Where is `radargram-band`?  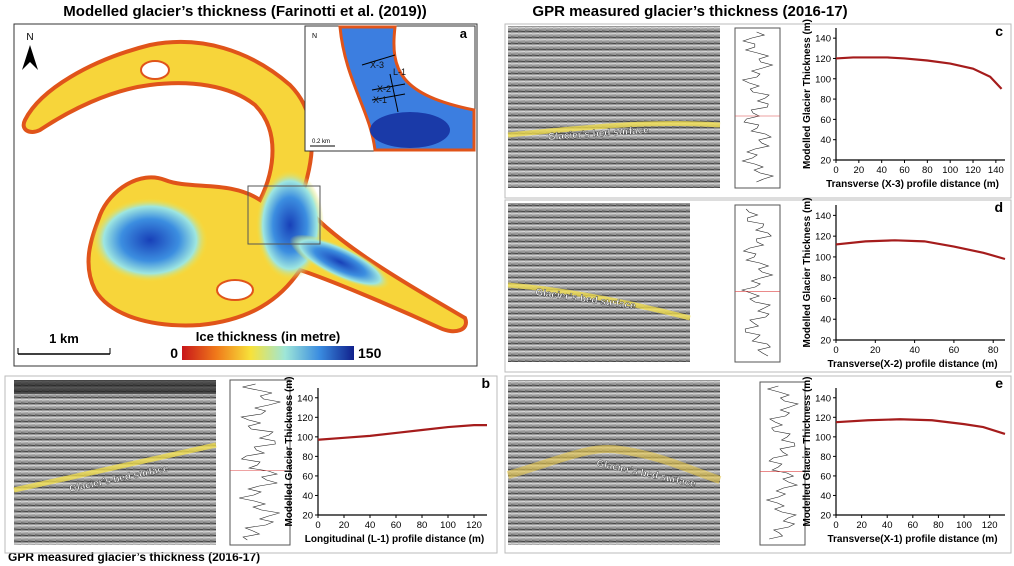 radargram-band is located at coordinates (115, 387).